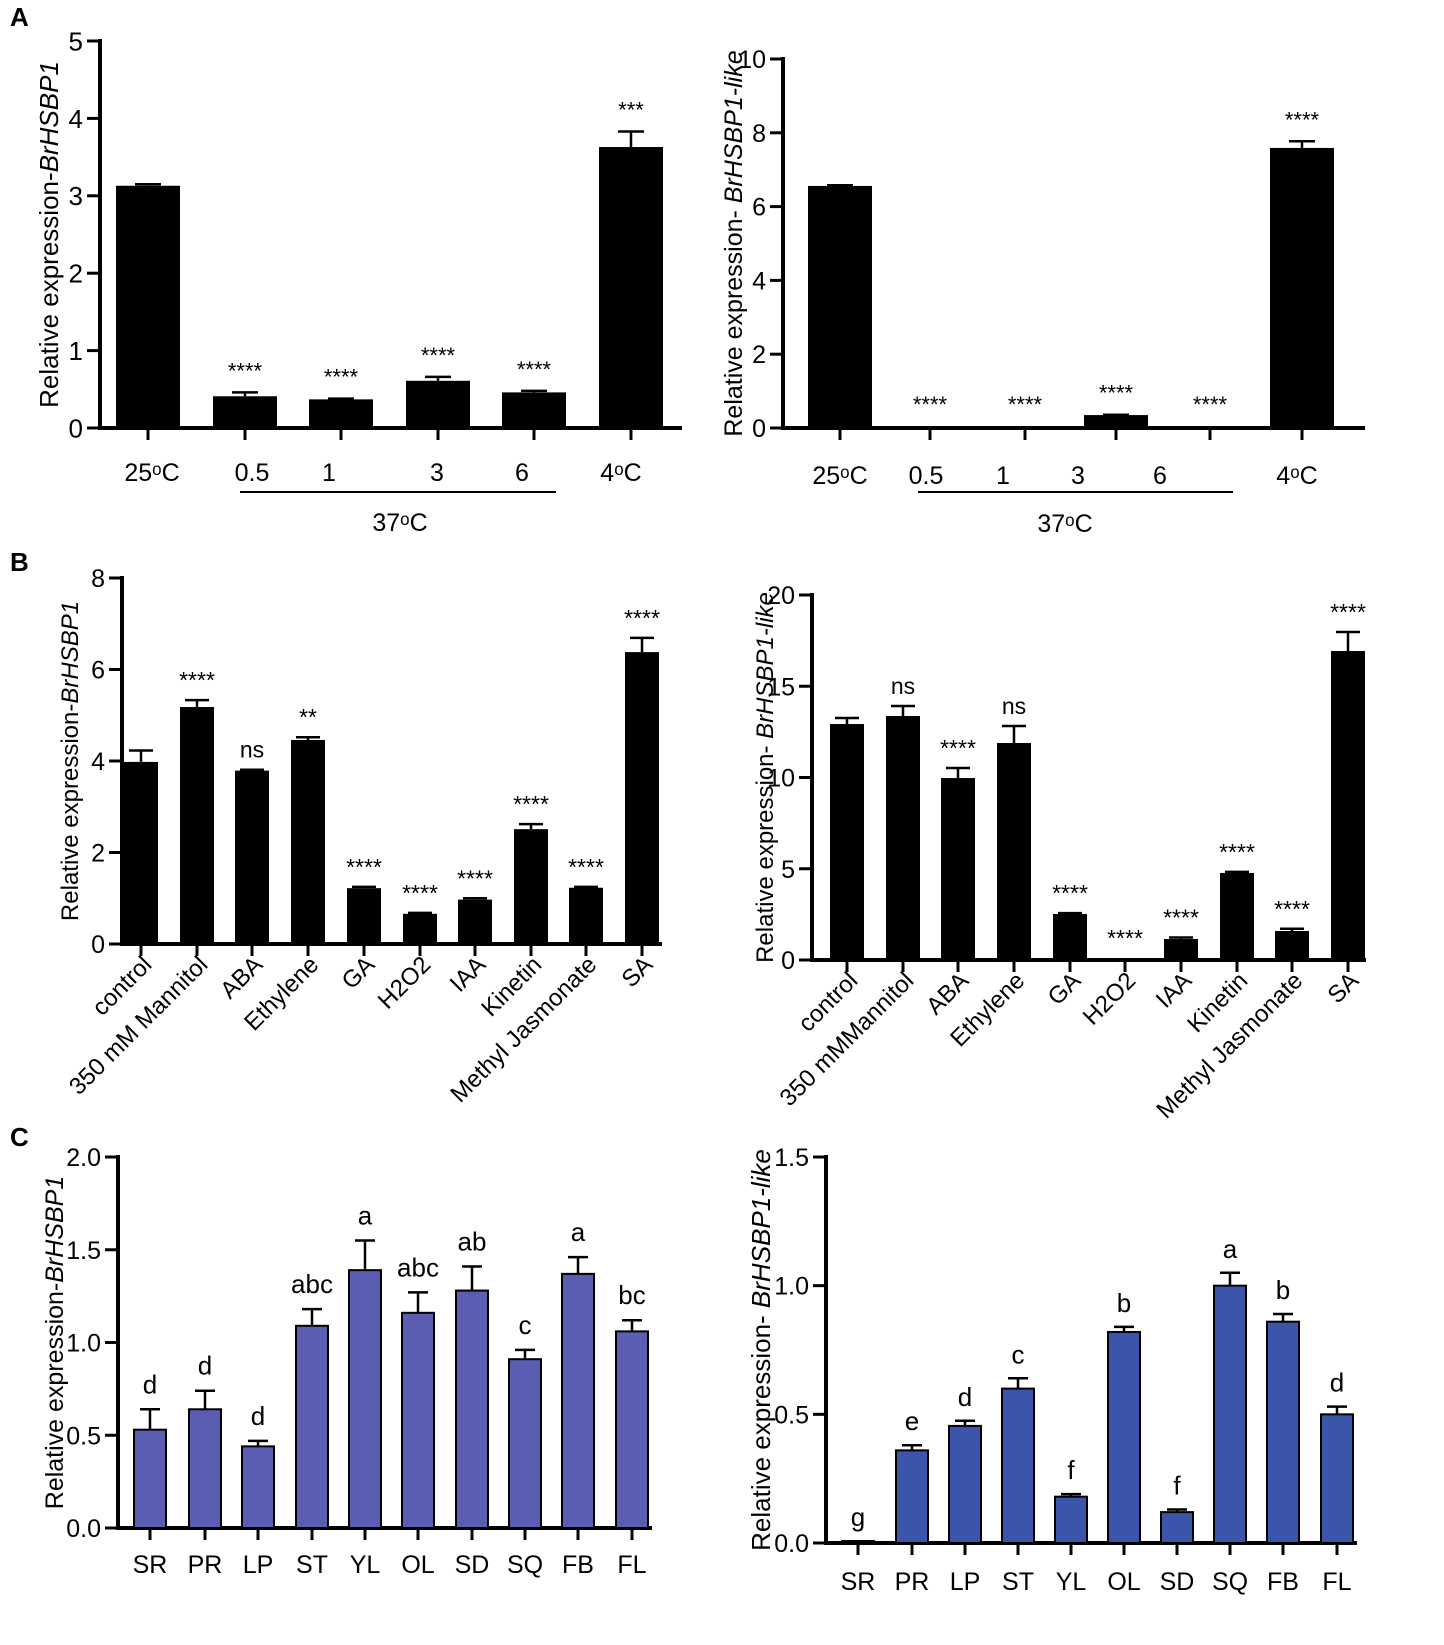 Image resolution: width=1444 pixels, height=1645 pixels. Describe the element at coordinates (399, 523) in the screenshot. I see `group-label: 37ᵒC` at that location.